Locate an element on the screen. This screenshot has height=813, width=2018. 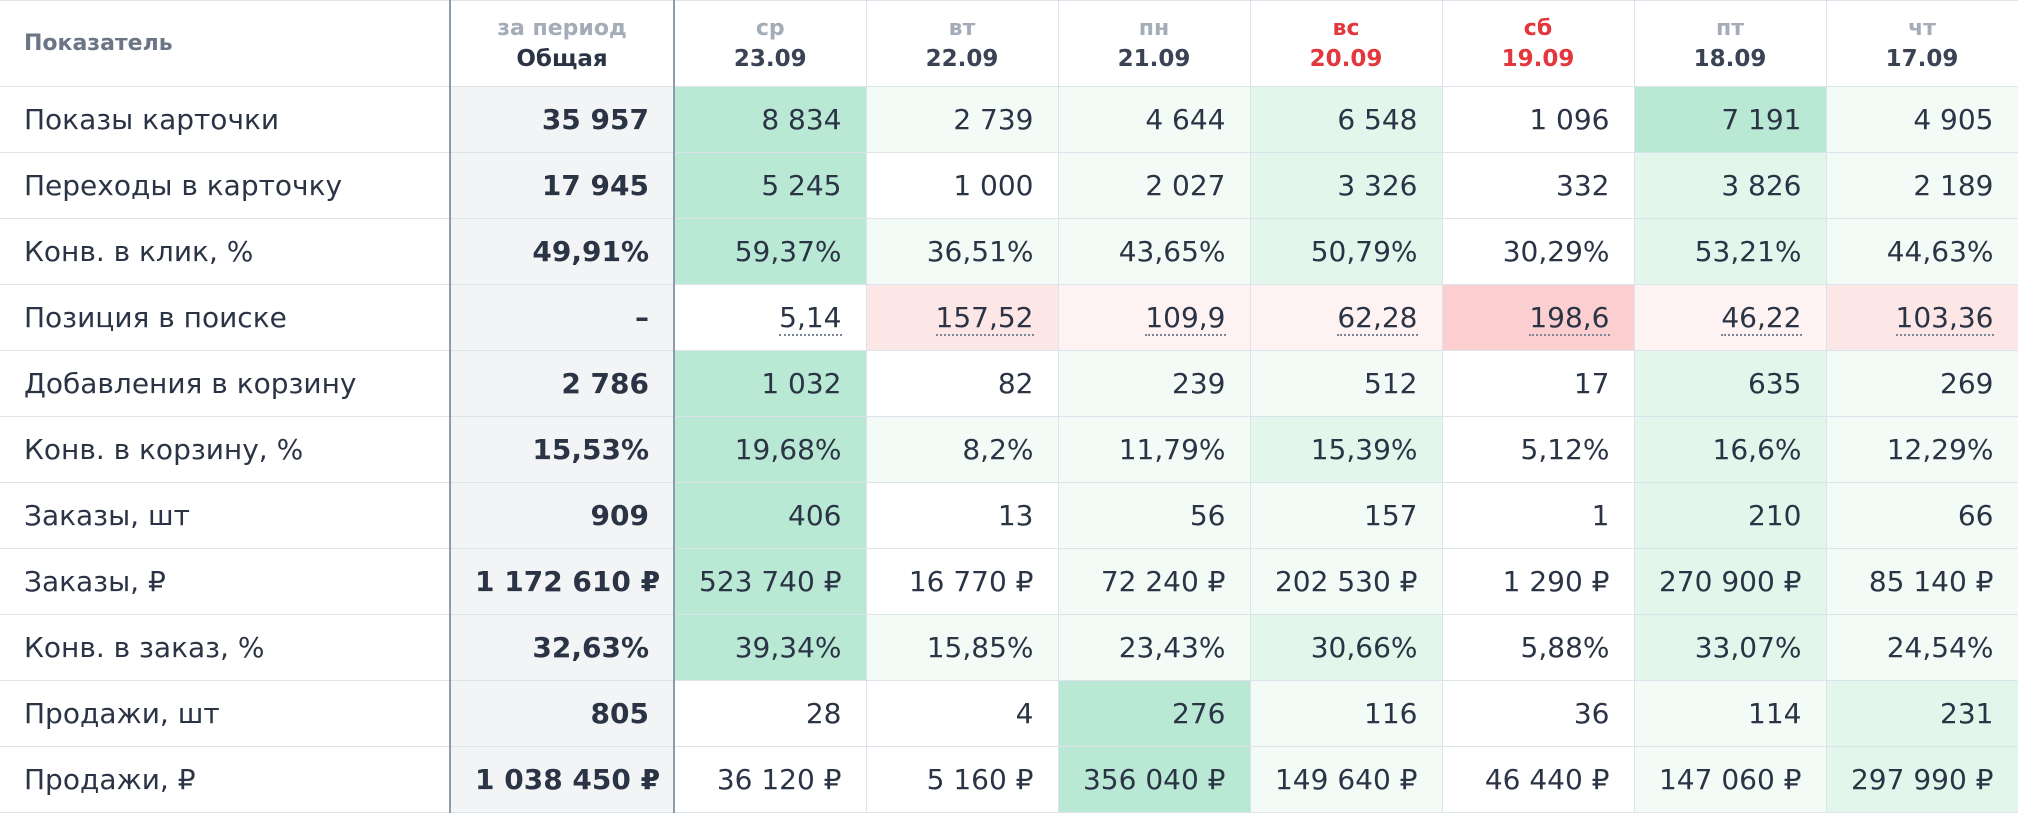
day-of-week: чт is located at coordinates (1922, 28).